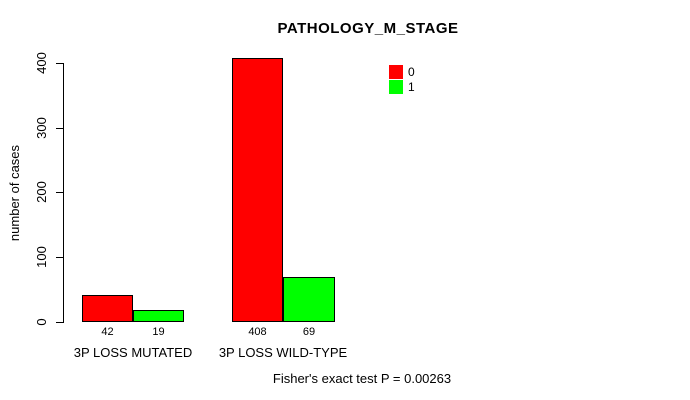 The height and width of the screenshot is (400, 690). What do you see at coordinates (63, 193) in the screenshot?
I see `y-axis-line` at bounding box center [63, 193].